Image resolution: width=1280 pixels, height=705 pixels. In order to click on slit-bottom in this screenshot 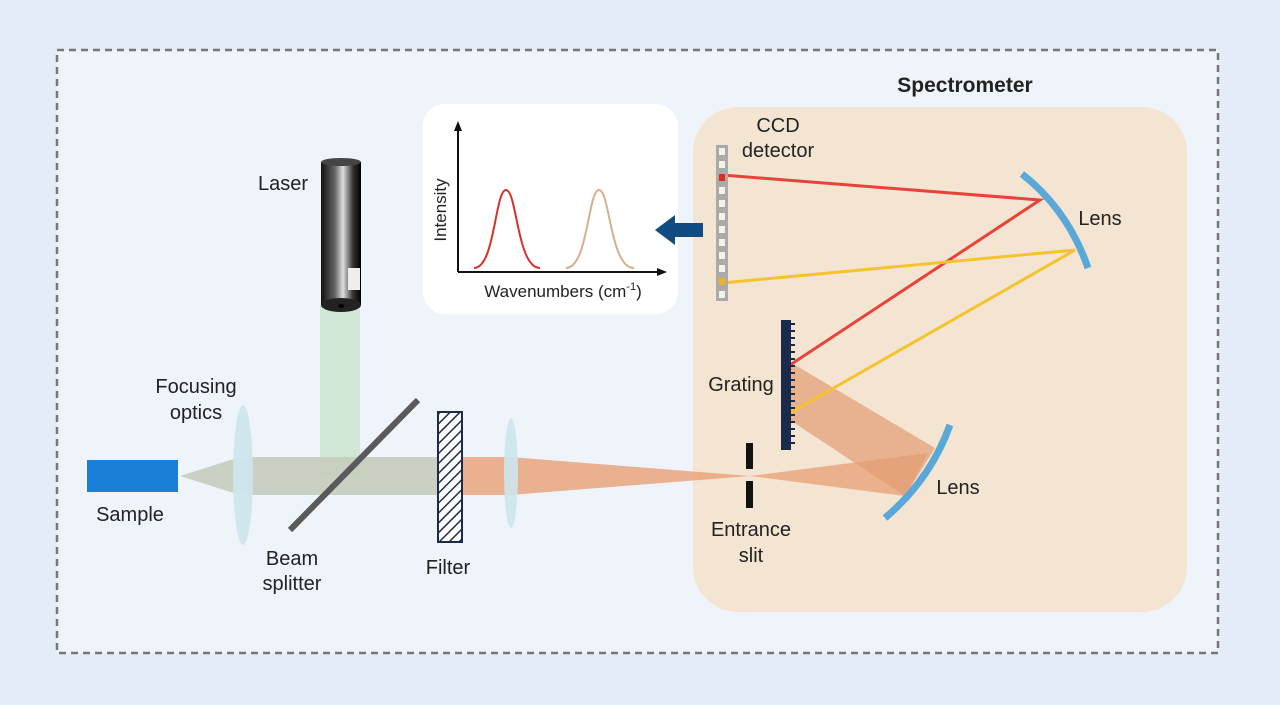, I will do `click(749, 494)`.